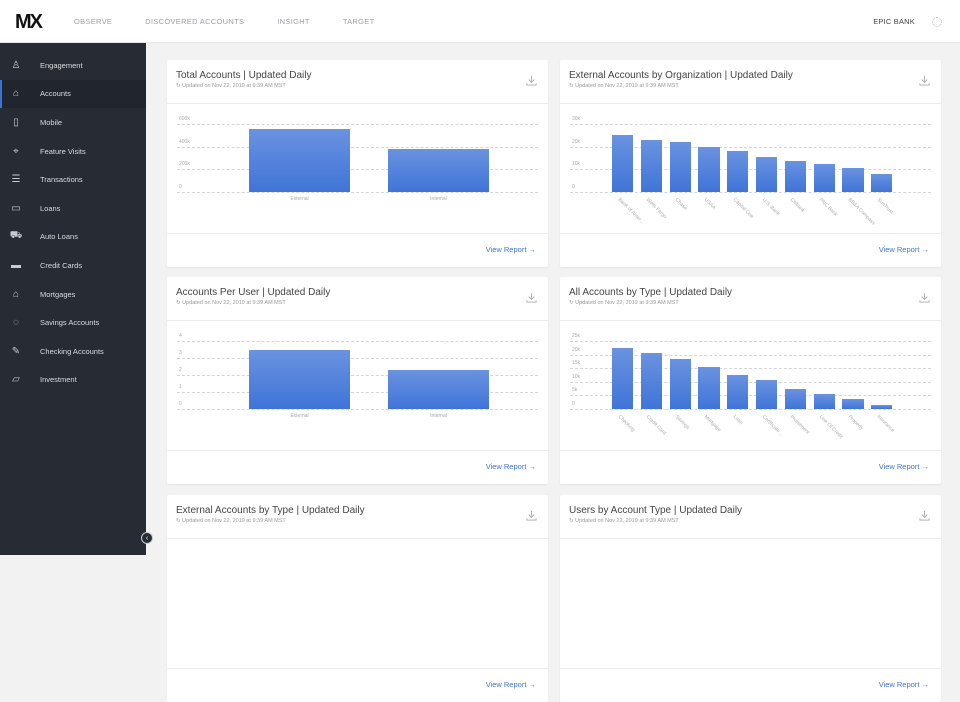 This screenshot has height=702, width=960. I want to click on sidebar-item-engagement: ♙ Engagement, so click(73, 65).